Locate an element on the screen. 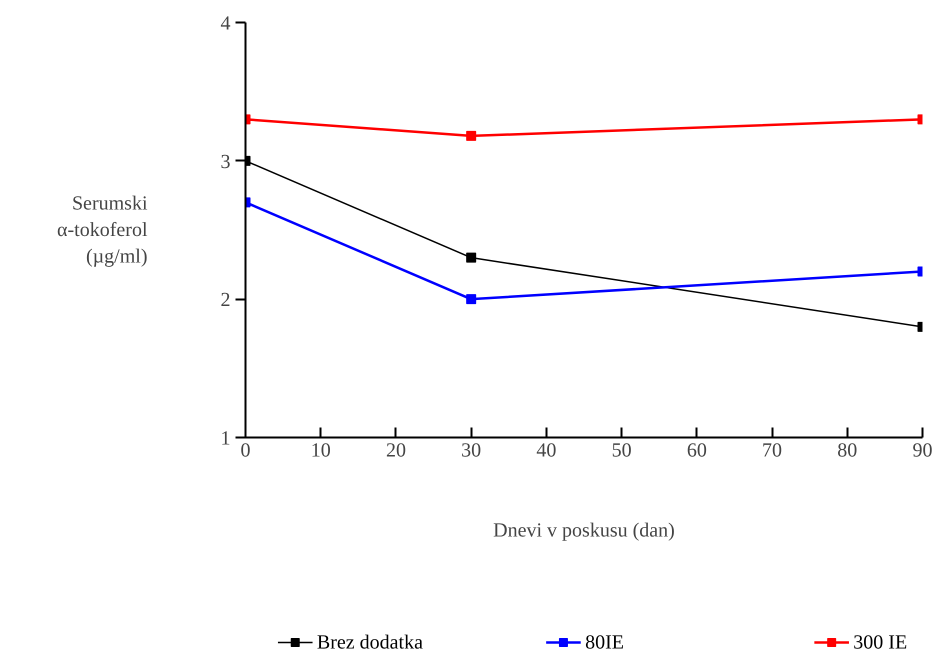  y-tick-label: 3 is located at coordinates (225, 161).